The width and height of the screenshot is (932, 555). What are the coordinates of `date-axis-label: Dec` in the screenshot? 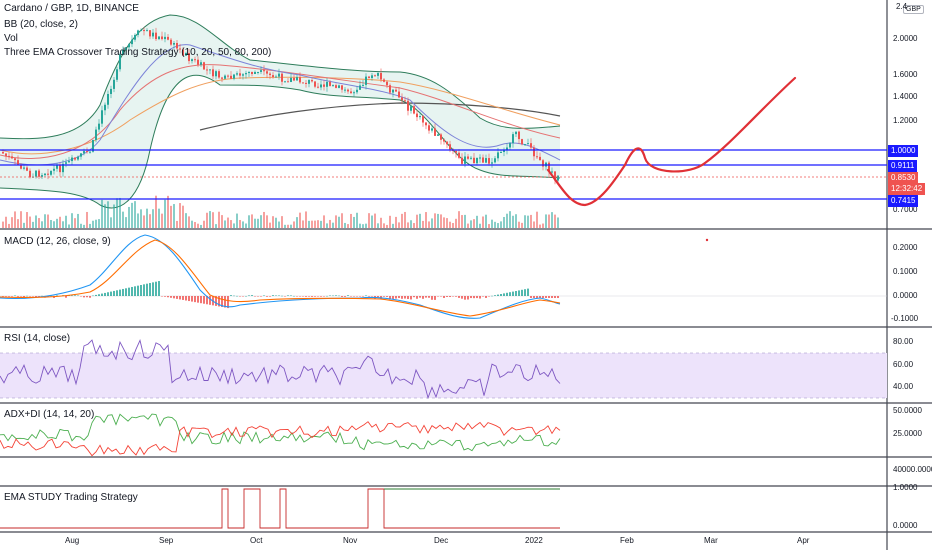 It's located at (441, 540).